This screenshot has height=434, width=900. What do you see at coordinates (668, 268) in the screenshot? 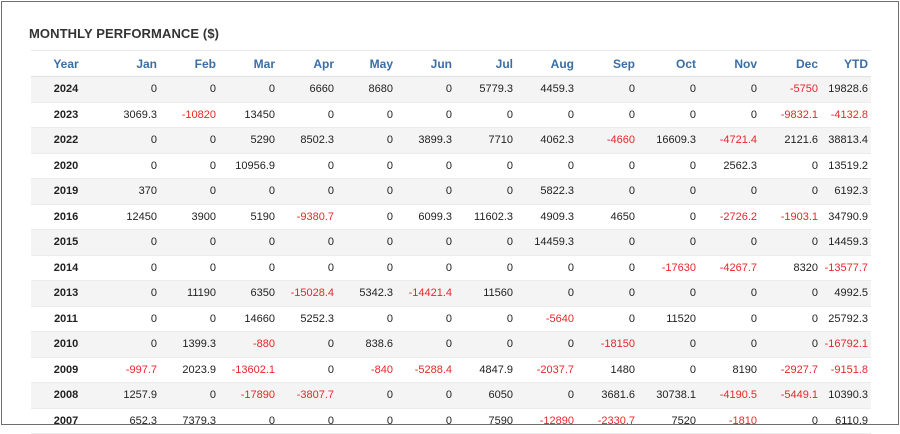
I see `value-cell-oct: -17630` at bounding box center [668, 268].